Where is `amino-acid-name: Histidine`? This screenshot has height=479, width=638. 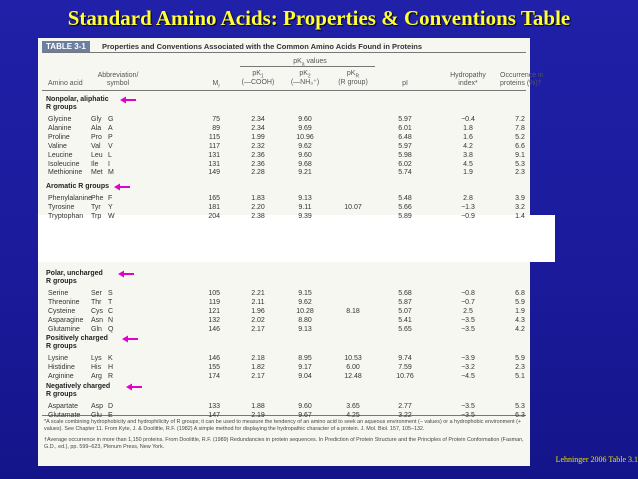
amino-acid-name: Histidine is located at coordinates (61, 367).